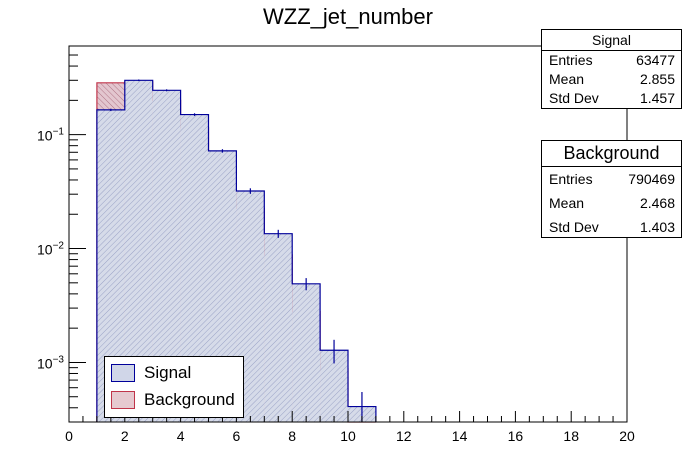  What do you see at coordinates (611, 227) in the screenshot?
I see `stats-row-stddev: Std Dev 1.403` at bounding box center [611, 227].